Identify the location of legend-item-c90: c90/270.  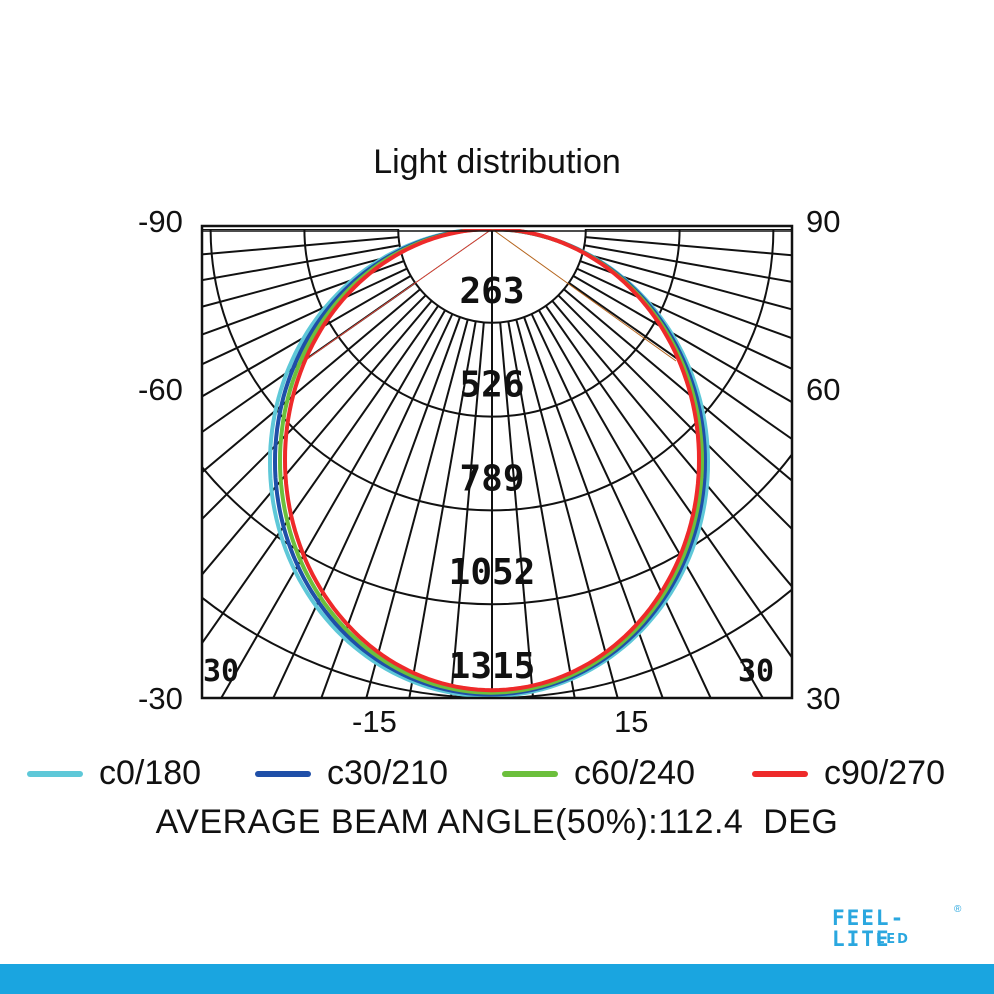
(848, 773).